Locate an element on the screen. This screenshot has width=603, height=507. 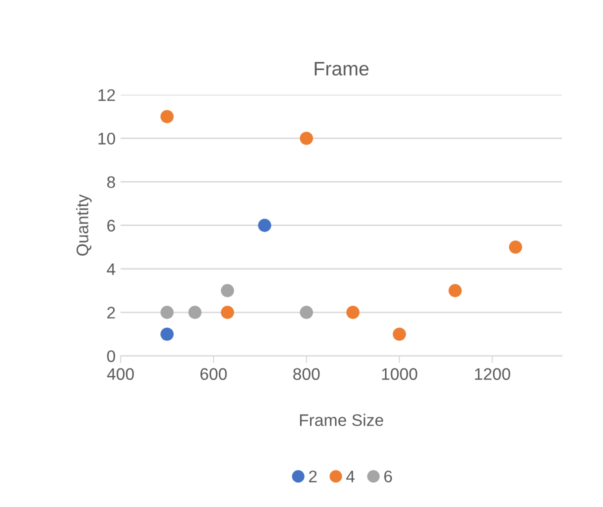
y-tick-label: 12 is located at coordinates (106, 95).